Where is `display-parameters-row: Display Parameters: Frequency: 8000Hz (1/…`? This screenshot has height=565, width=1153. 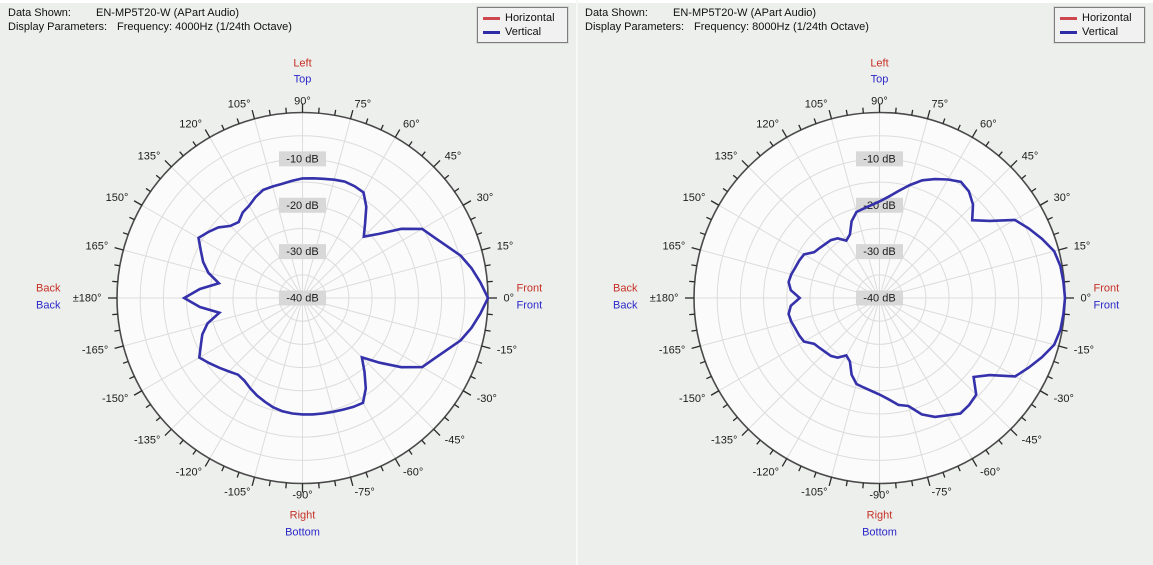 display-parameters-row: Display Parameters: Frequency: 8000Hz (1/… is located at coordinates (727, 27).